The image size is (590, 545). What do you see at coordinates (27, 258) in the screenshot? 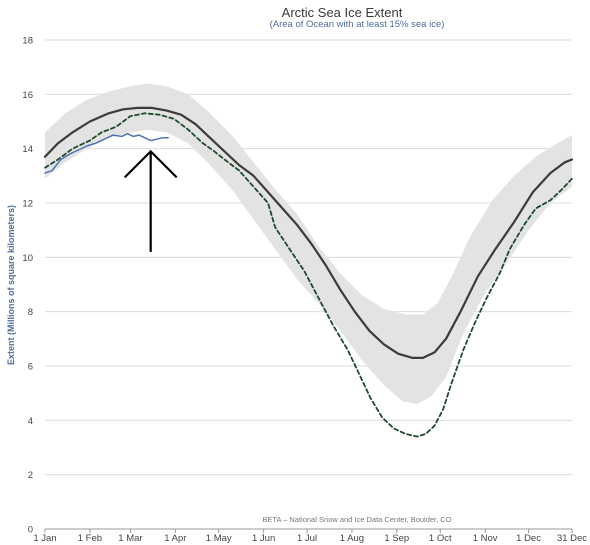
I see `y-tick-label: 10` at bounding box center [27, 258].